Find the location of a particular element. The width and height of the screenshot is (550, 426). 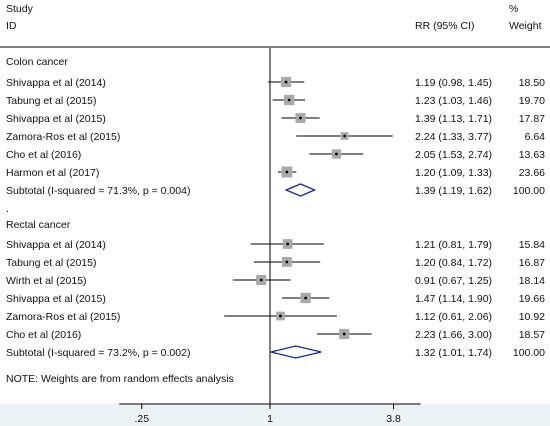

study-rr-ci: 1.19 (0.98, 1.45) is located at coordinates (453, 83).